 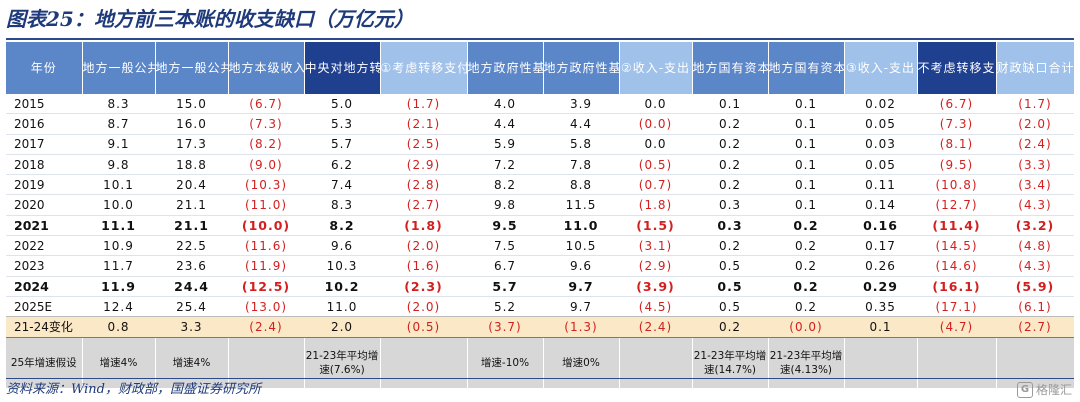 I want to click on value-cell: (17.1), so click(x=956, y=307).